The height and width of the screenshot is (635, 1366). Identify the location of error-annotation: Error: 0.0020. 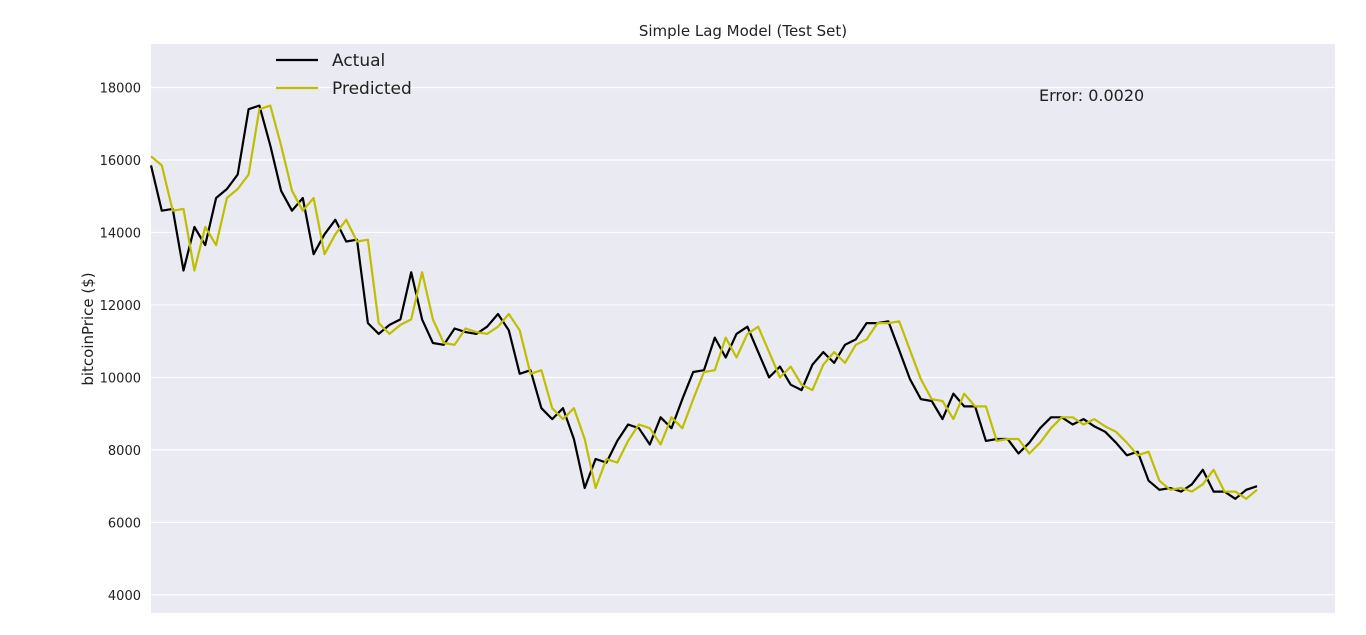
(1091, 95).